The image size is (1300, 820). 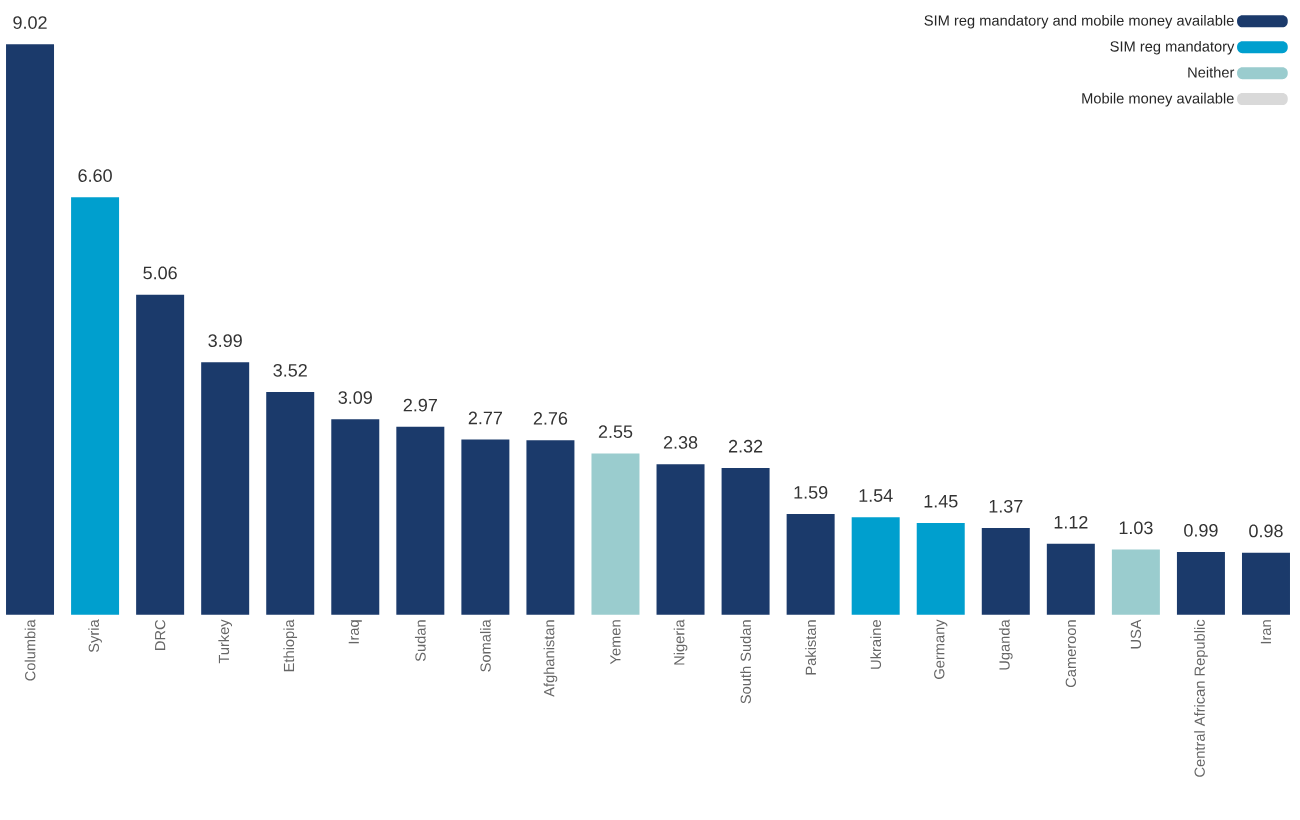 What do you see at coordinates (745, 446) in the screenshot?
I see `data-label: 2.32` at bounding box center [745, 446].